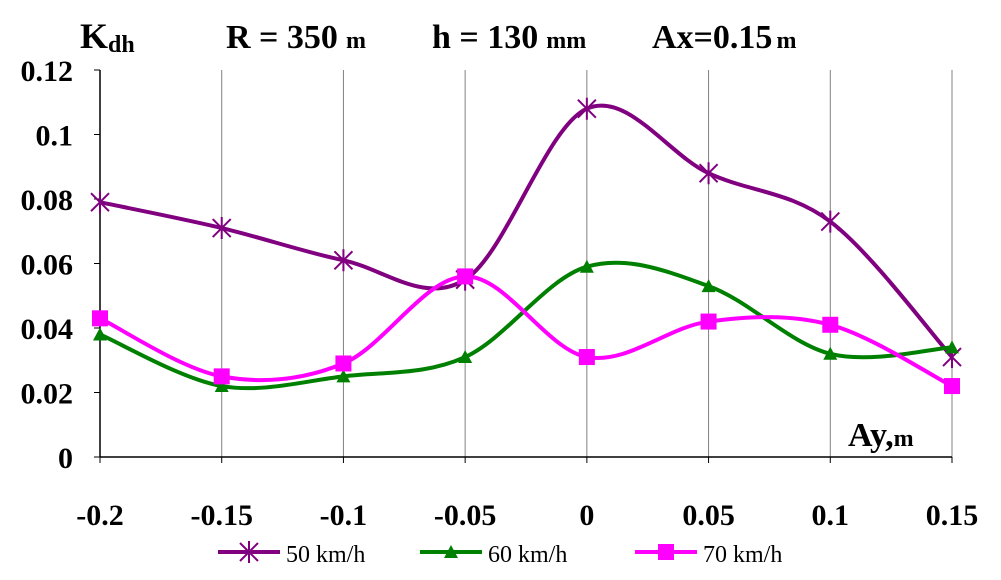 The width and height of the screenshot is (1001, 580). What do you see at coordinates (952, 515) in the screenshot?
I see `x-tick-label: 0.15` at bounding box center [952, 515].